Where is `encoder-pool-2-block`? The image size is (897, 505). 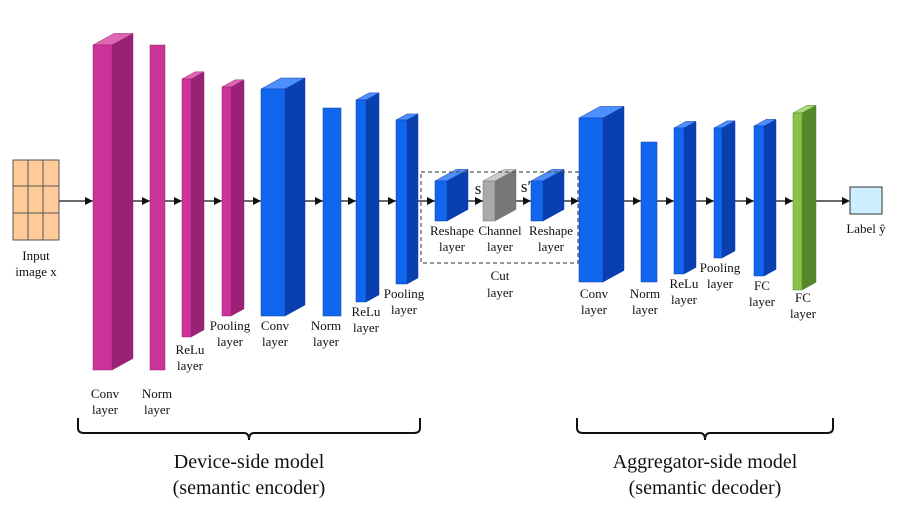 encoder-pool-2-block is located at coordinates (407, 199).